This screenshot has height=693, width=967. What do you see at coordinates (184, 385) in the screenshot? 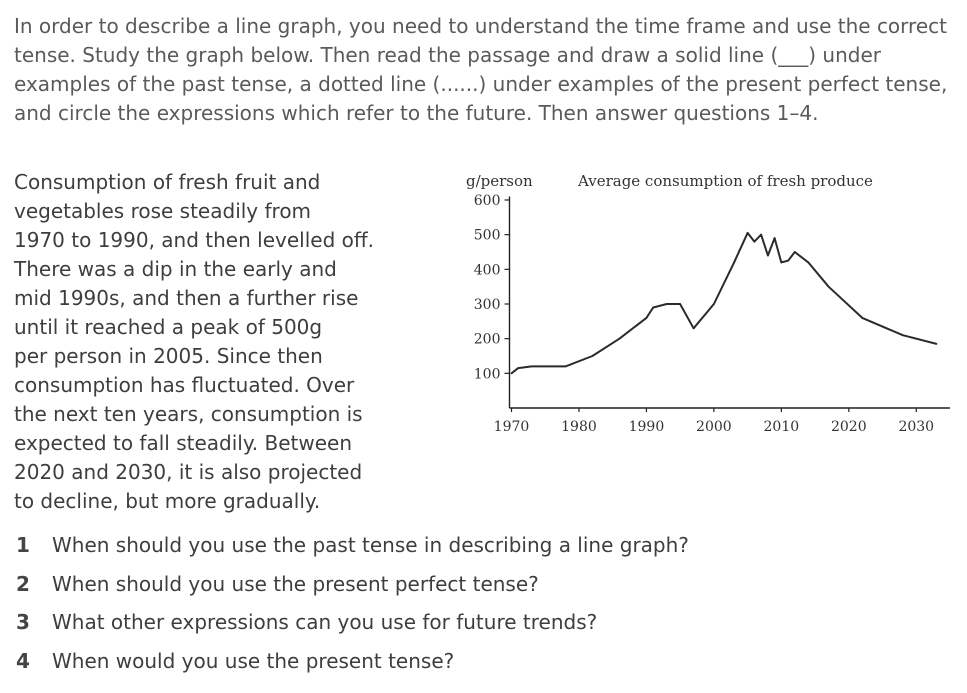
I see `passage-line: consumption has fluctuated. Over` at bounding box center [184, 385].